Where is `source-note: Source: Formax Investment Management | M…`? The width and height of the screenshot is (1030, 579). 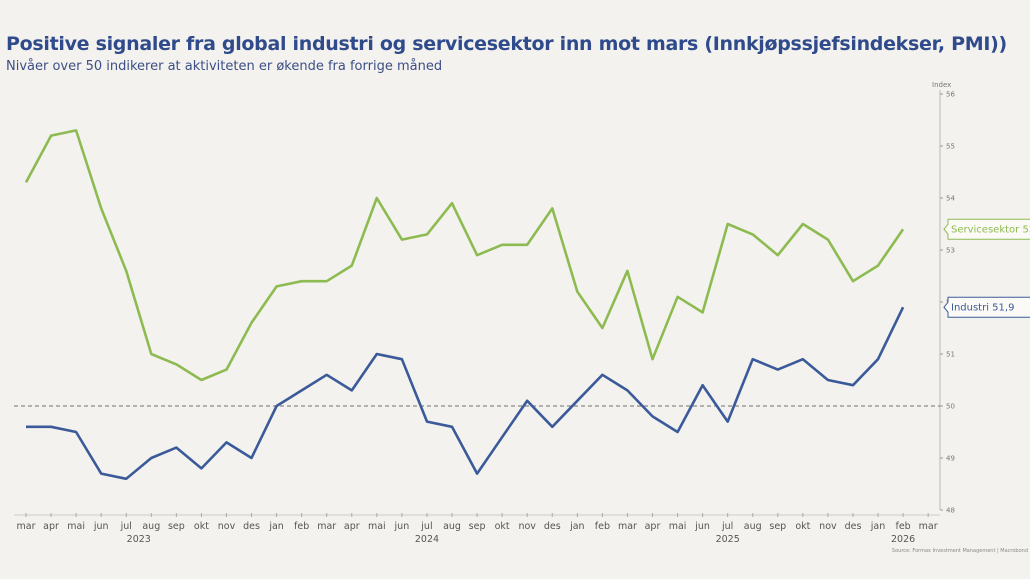 source-note: Source: Formax Investment Management | M… is located at coordinates (960, 551).